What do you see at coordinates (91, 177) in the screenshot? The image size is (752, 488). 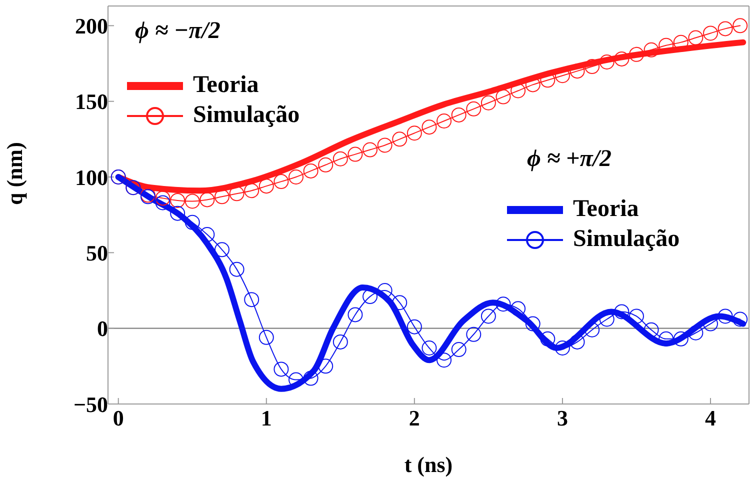 I see `y-tick-label: 100` at bounding box center [91, 177].